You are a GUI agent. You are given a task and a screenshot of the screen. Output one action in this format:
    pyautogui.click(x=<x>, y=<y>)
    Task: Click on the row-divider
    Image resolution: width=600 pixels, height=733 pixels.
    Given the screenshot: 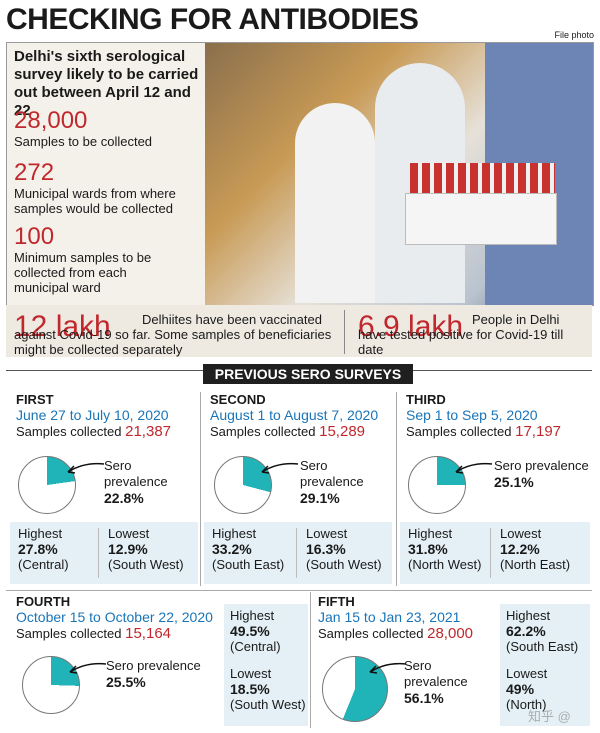 What is the action you would take?
    pyautogui.click(x=299, y=590)
    